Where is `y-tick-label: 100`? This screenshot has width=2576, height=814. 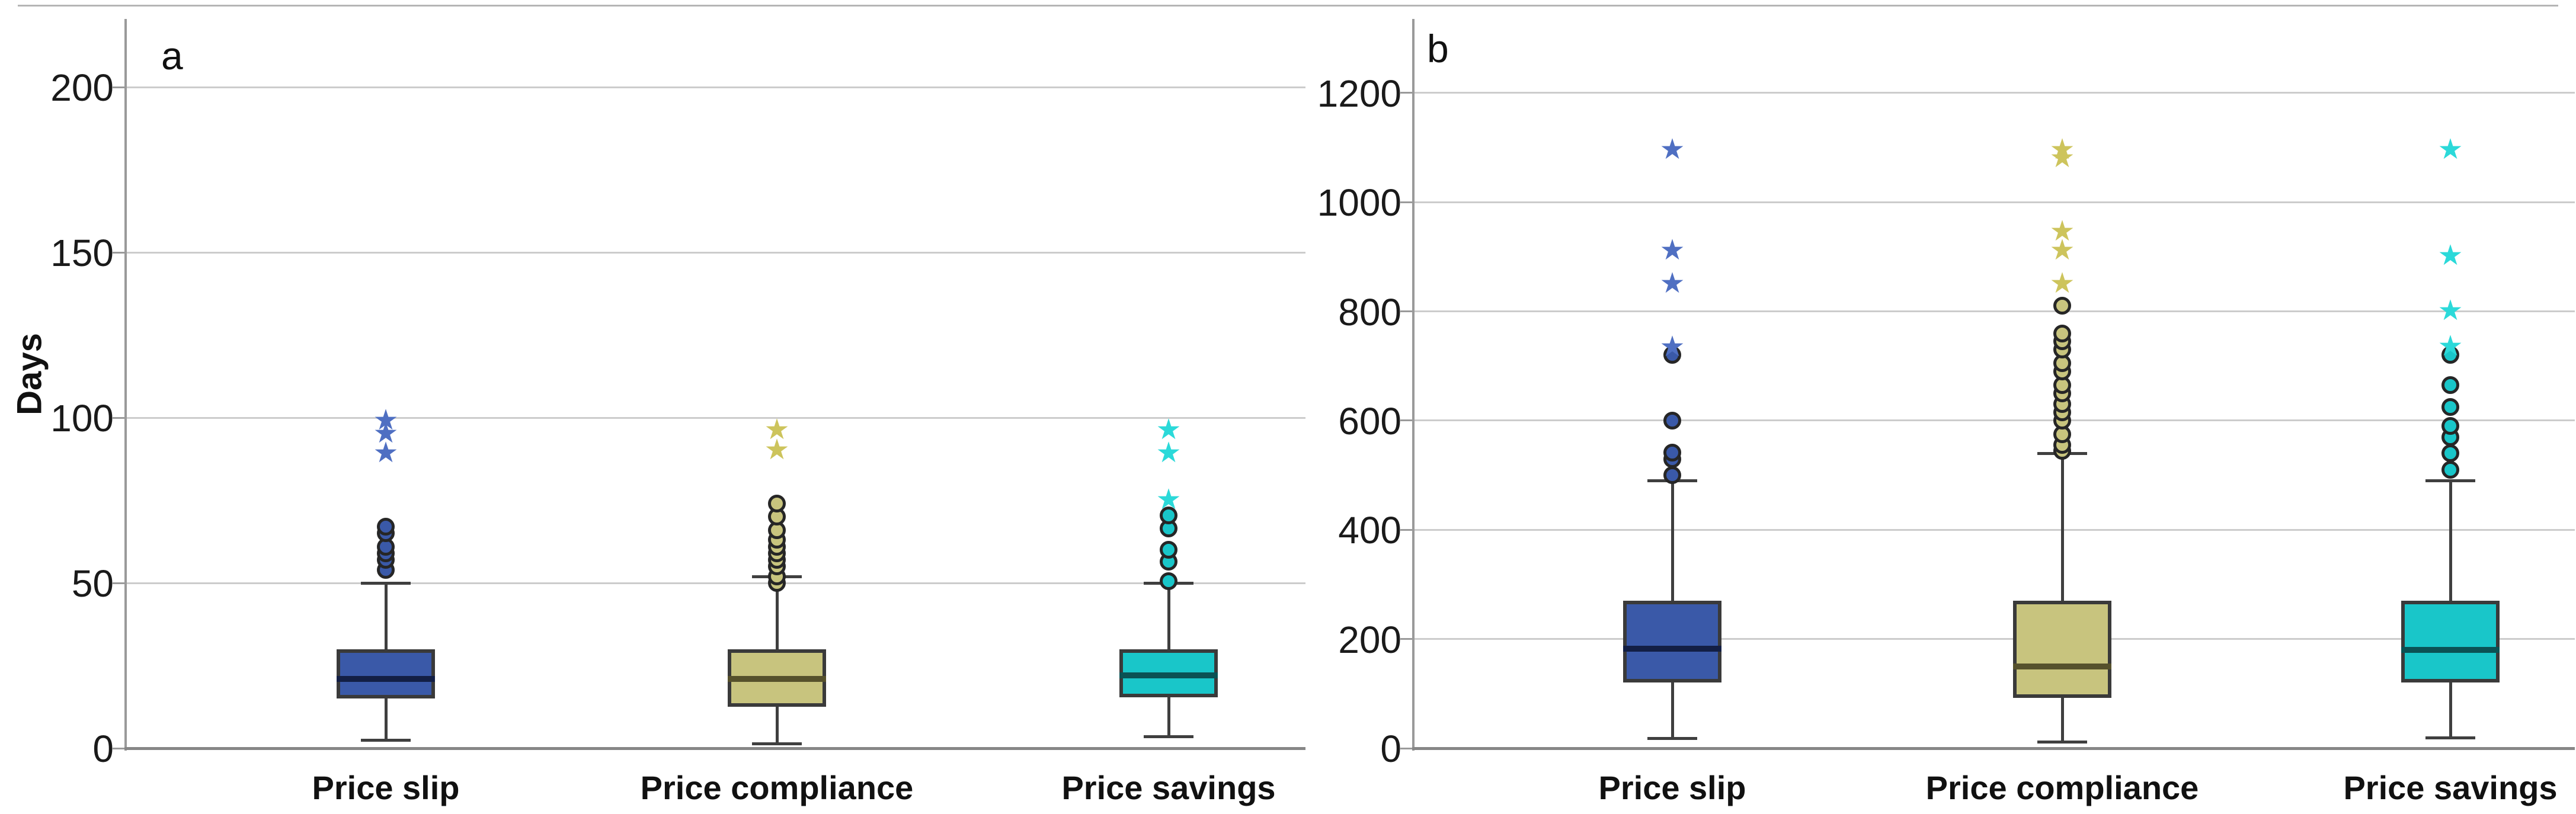
y-tick-label: 100 is located at coordinates (82, 418).